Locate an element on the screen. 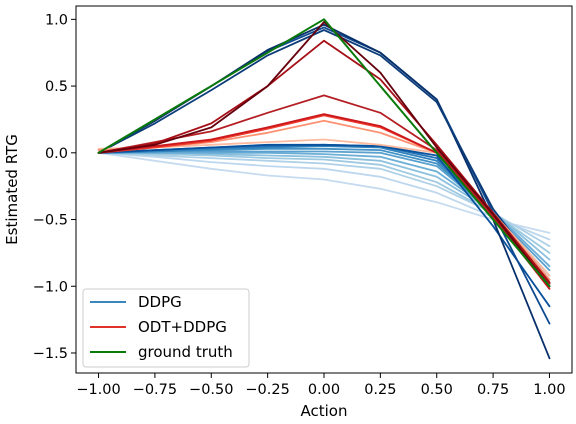  y-tick-label: 1.0 is located at coordinates (56, 20).